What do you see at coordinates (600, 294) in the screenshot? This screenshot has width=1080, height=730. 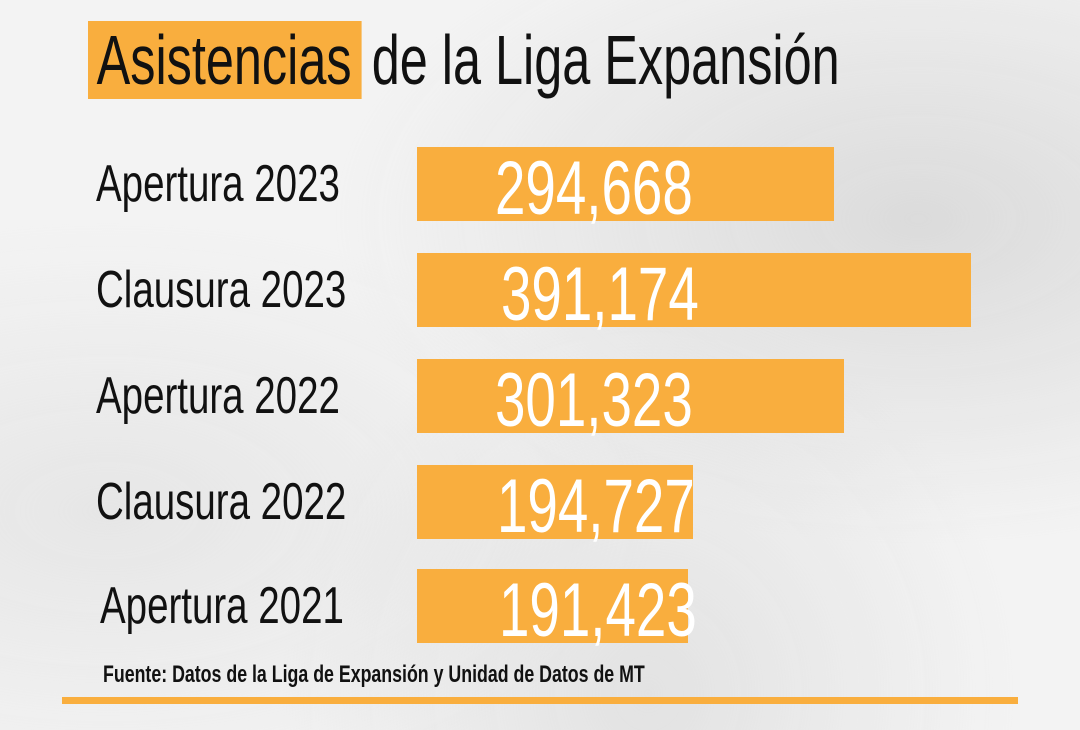 I see `value-label: 391,174` at bounding box center [600, 294].